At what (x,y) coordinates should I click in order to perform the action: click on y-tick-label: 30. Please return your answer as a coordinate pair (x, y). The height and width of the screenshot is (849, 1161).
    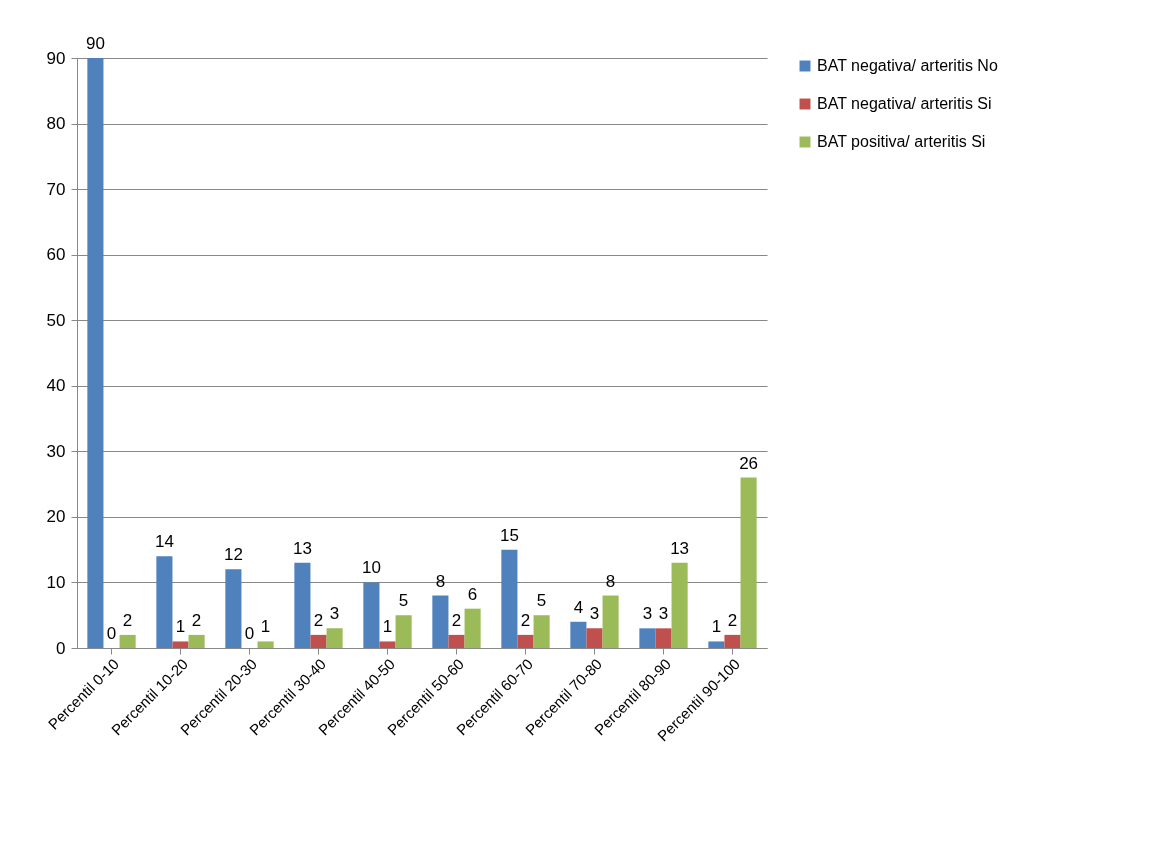
    Looking at the image, I should click on (56, 451).